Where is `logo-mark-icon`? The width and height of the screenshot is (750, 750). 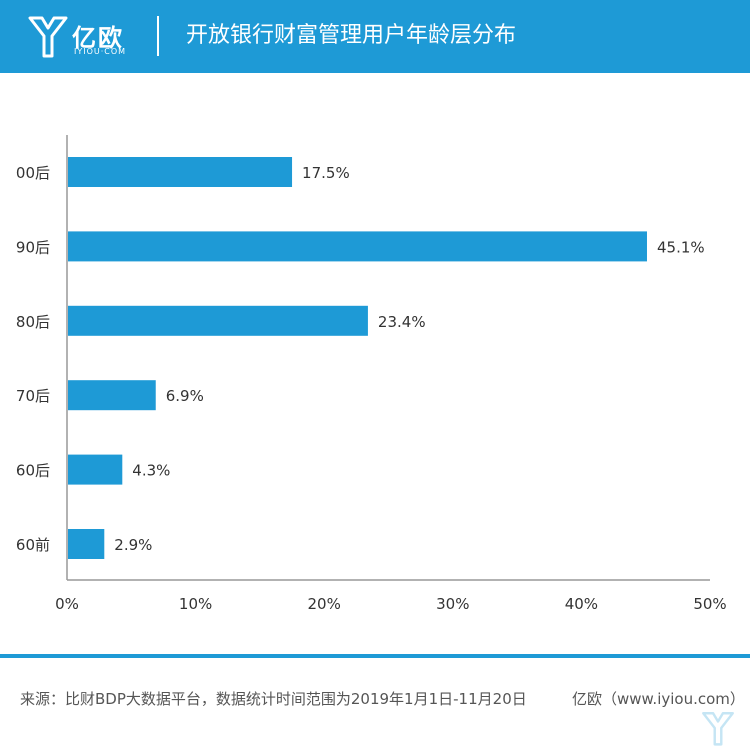
logo-mark-icon is located at coordinates (48, 37).